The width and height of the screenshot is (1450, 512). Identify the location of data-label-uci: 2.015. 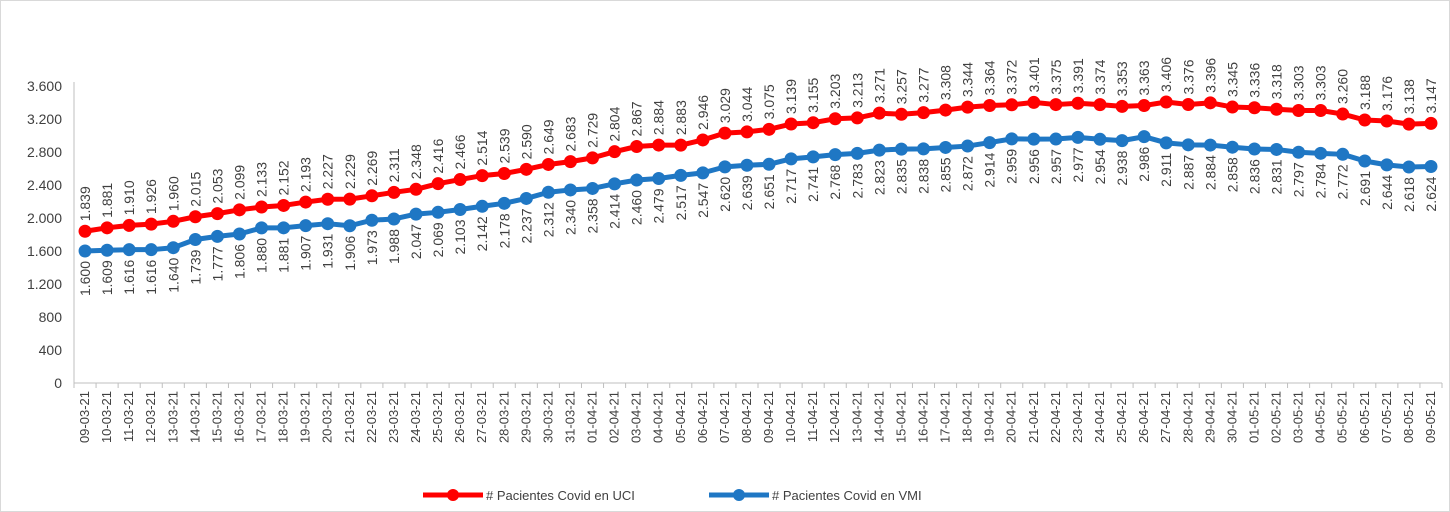
(195, 189).